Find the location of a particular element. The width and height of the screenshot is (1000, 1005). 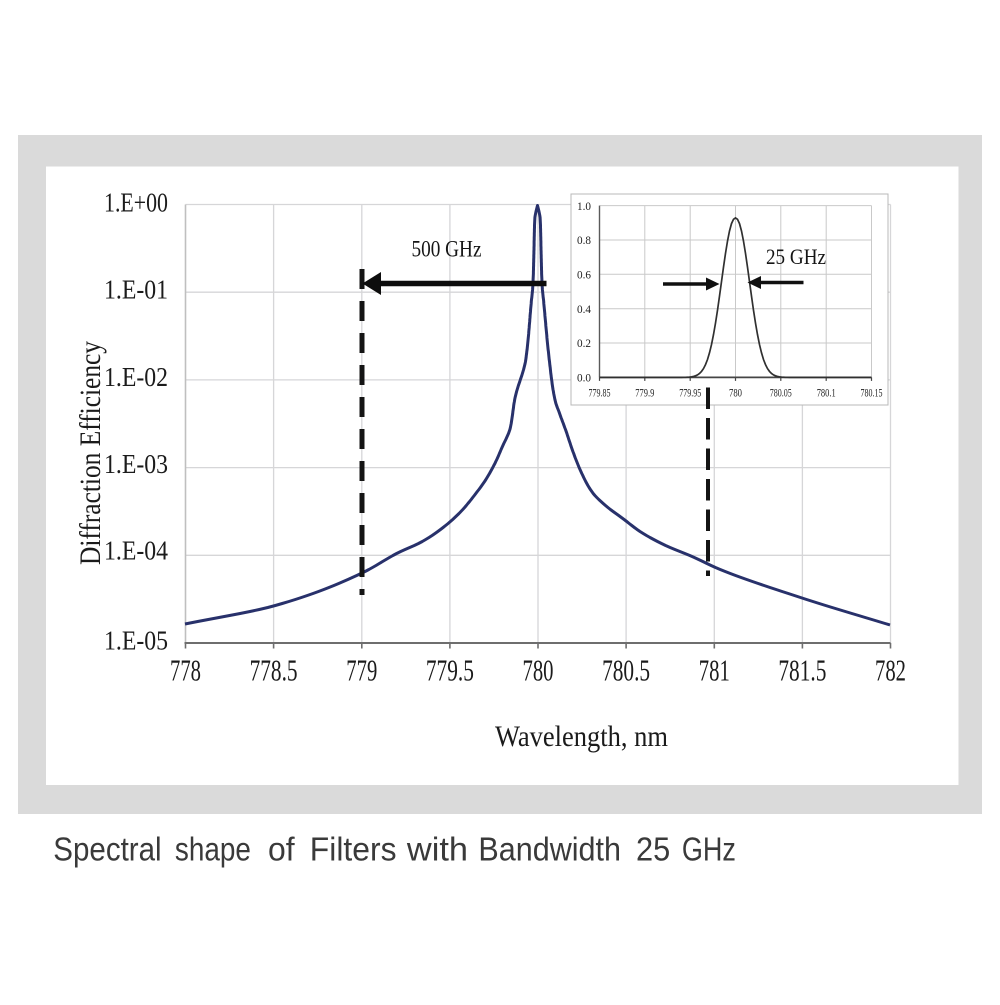

svg-text: 779.95 is located at coordinates (690, 393).